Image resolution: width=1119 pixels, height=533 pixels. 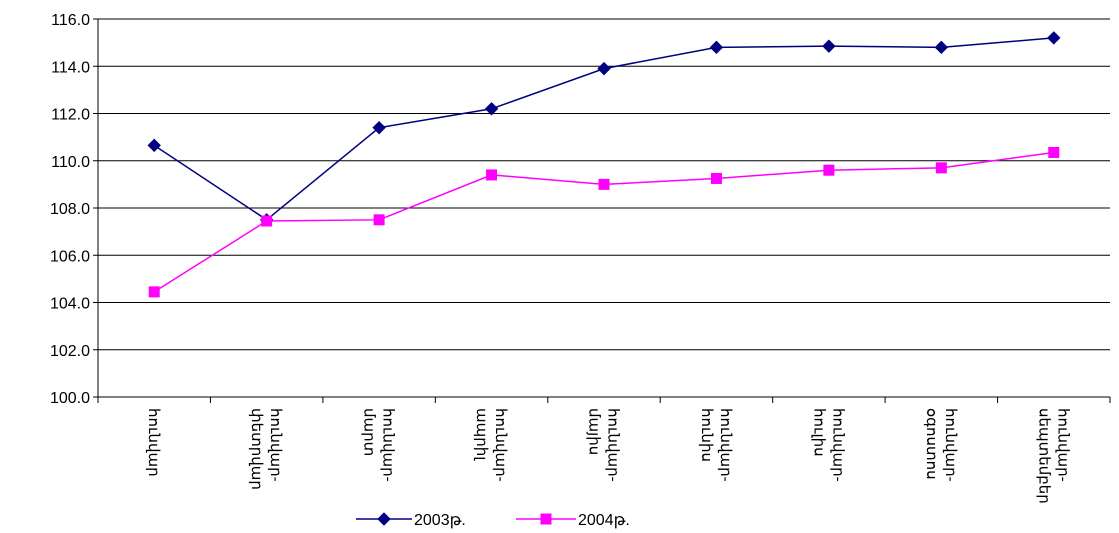 I want to click on x-category-label: հունվար-օգոստոս, so click(x=941, y=445).